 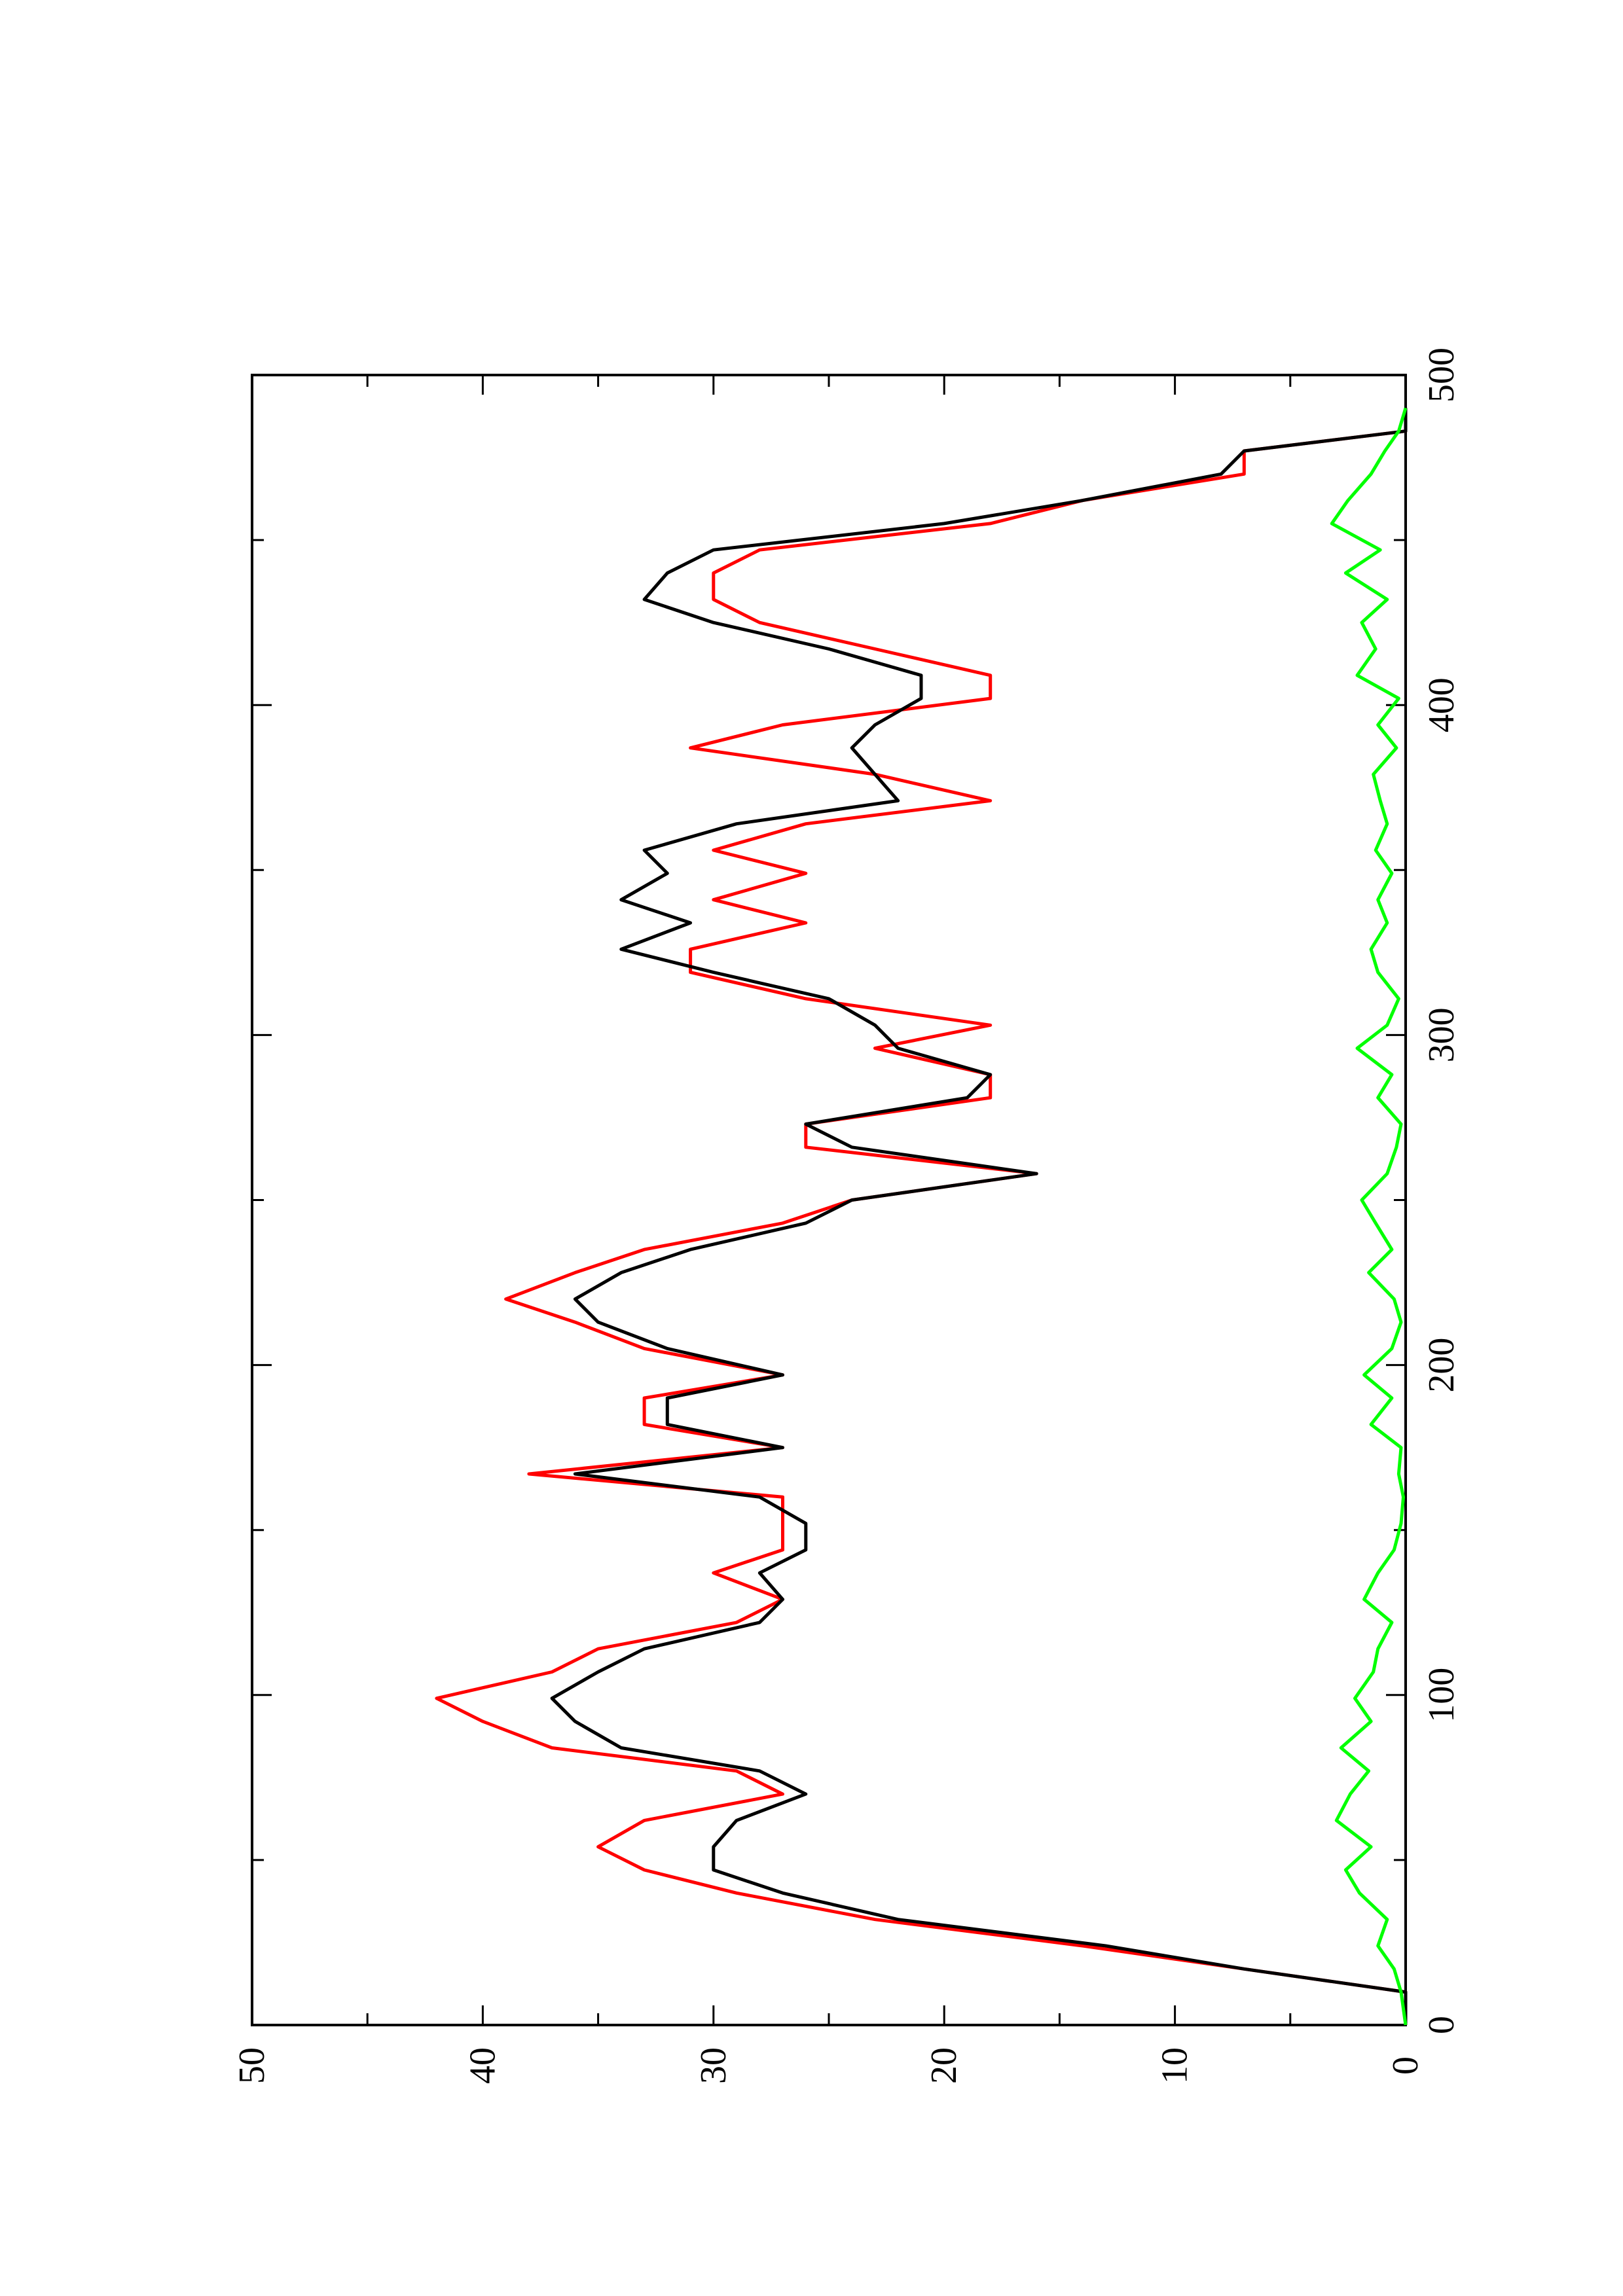 What do you see at coordinates (1441, 1034) in the screenshot?
I see `x-tick-label: 300` at bounding box center [1441, 1034].